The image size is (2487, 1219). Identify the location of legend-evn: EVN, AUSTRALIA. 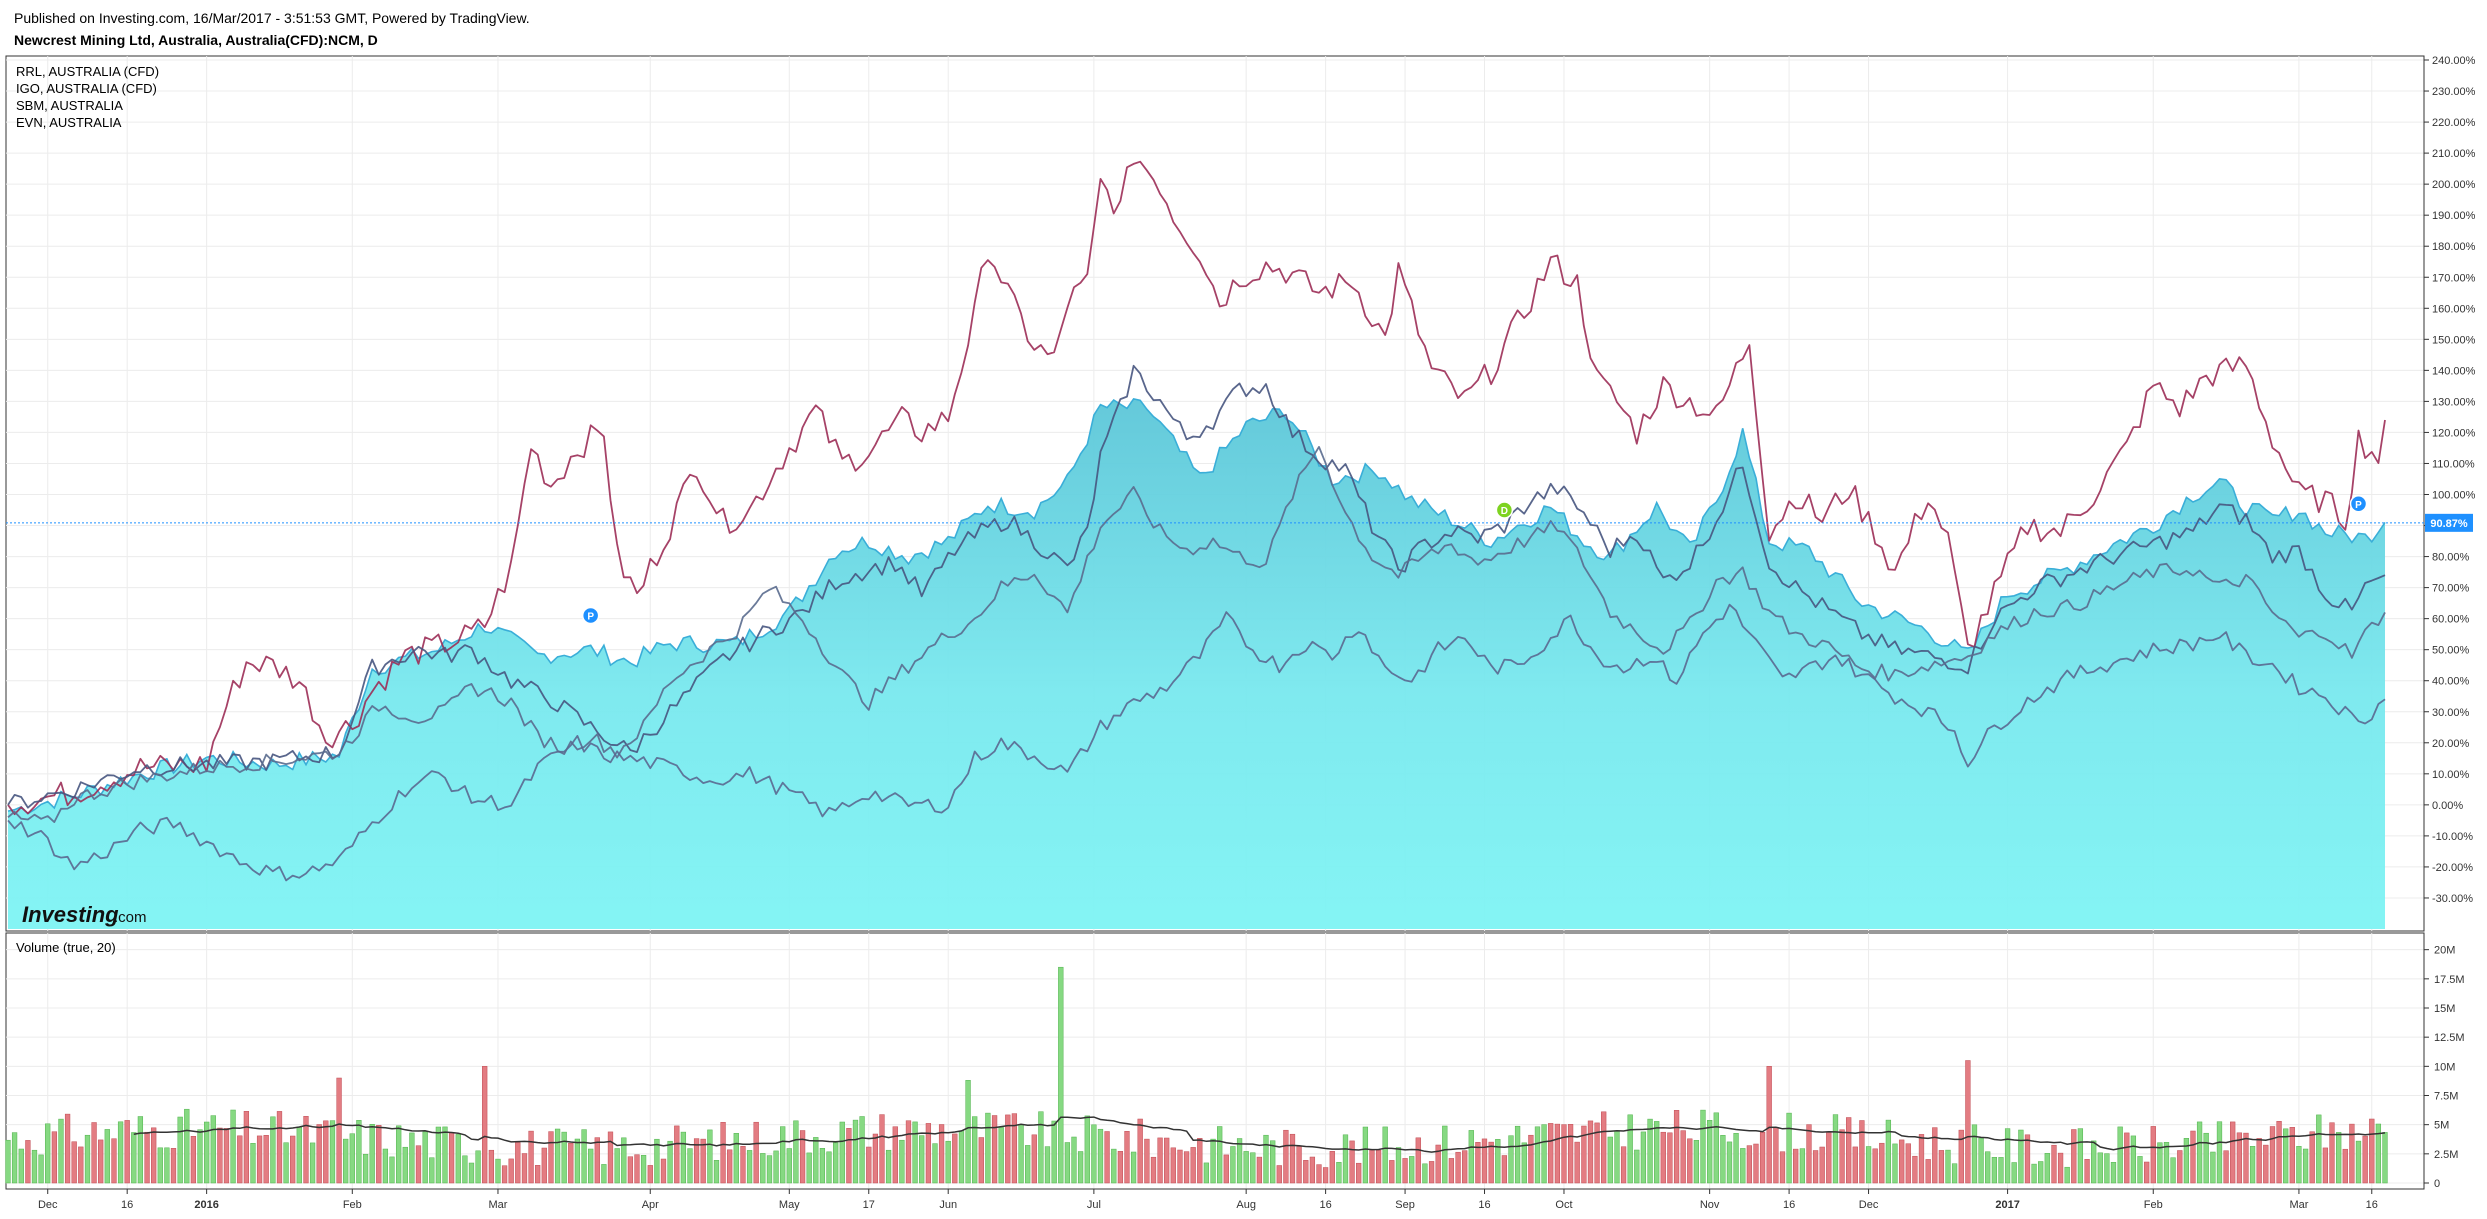
(69, 122).